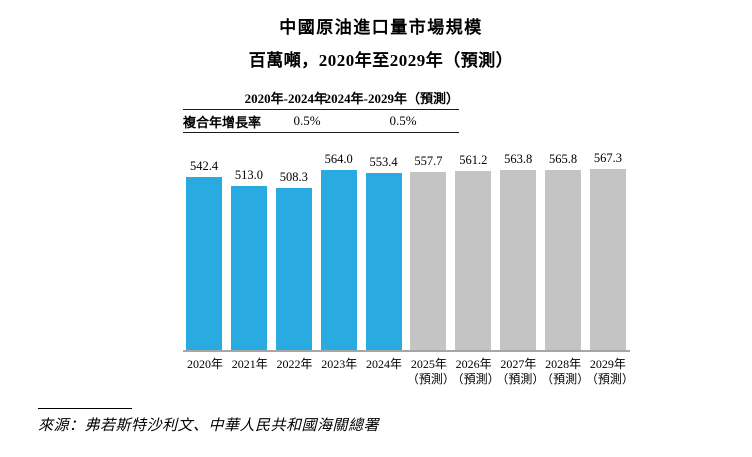 The width and height of the screenshot is (752, 457). Describe the element at coordinates (391, 98) in the screenshot. I see `cagr-period-2: 2024年-2029年（預測）` at that location.